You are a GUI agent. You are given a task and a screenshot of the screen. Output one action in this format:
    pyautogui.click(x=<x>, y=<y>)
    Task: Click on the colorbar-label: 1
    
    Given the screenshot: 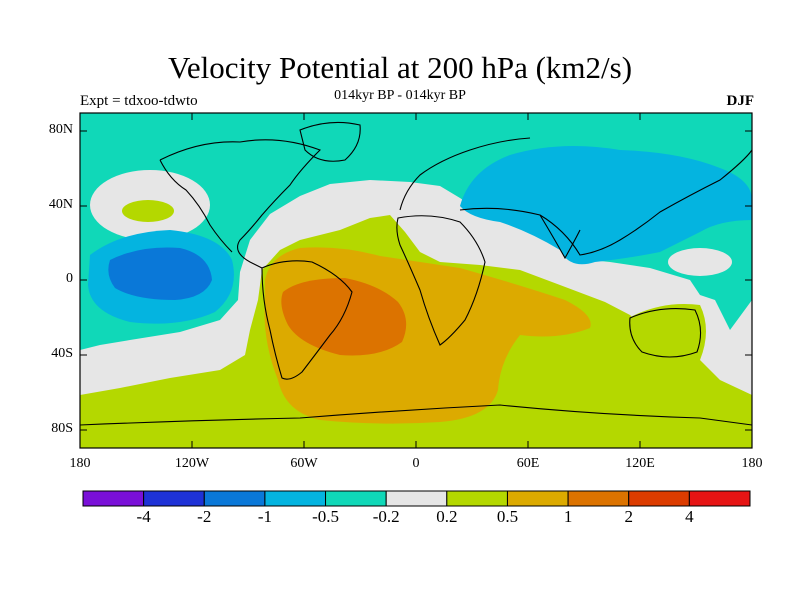 What is the action you would take?
    pyautogui.click(x=568, y=516)
    